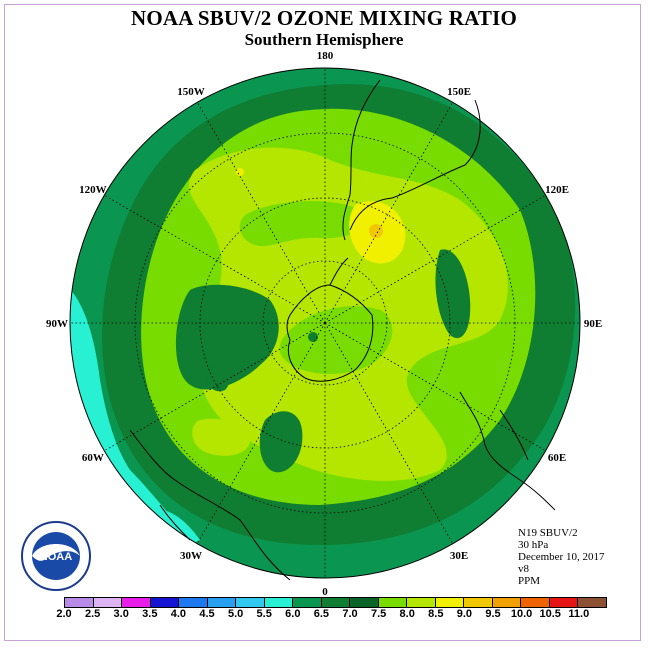 This screenshot has width=648, height=648. Describe the element at coordinates (464, 614) in the screenshot. I see `colorbar-tick-label: 9.0` at that location.